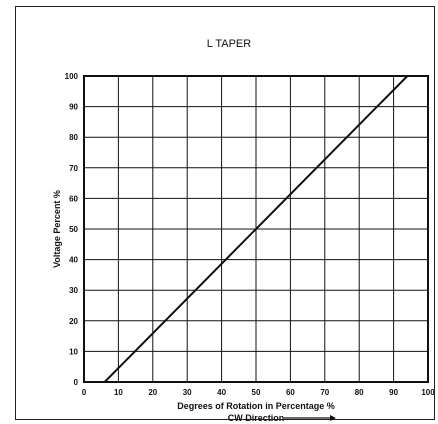  Describe the element at coordinates (118, 392) in the screenshot. I see `x-tick-label: 10` at that location.